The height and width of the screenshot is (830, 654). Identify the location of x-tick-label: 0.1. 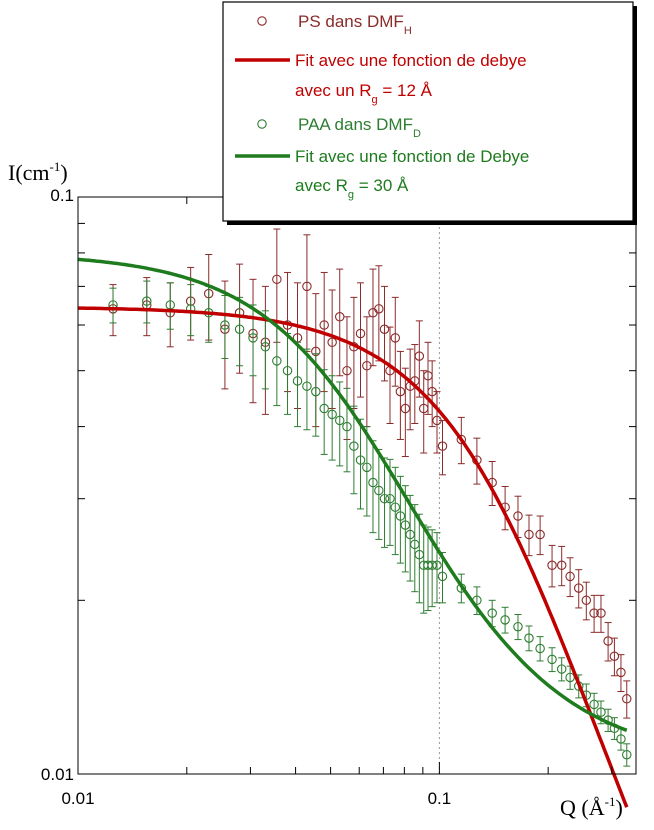
(440, 798).